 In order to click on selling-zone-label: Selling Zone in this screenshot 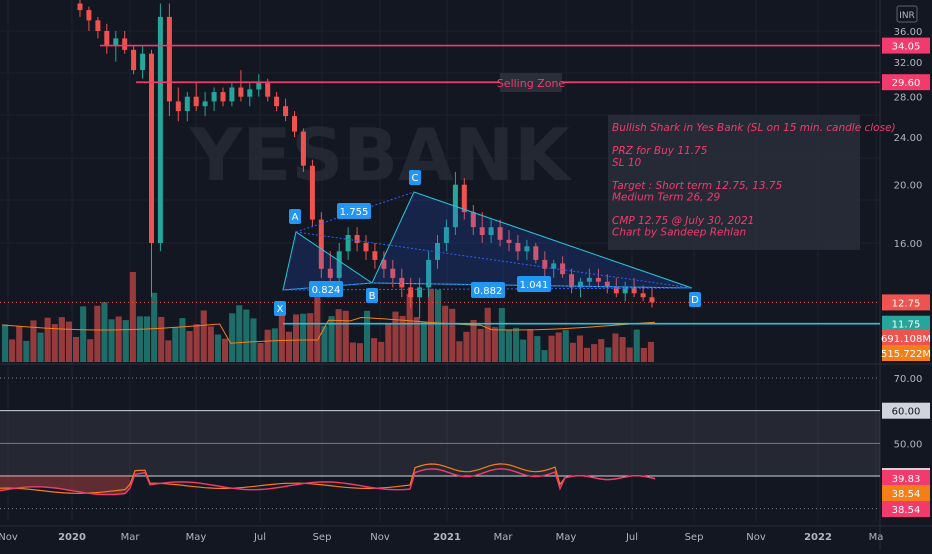, I will do `click(531, 82)`.